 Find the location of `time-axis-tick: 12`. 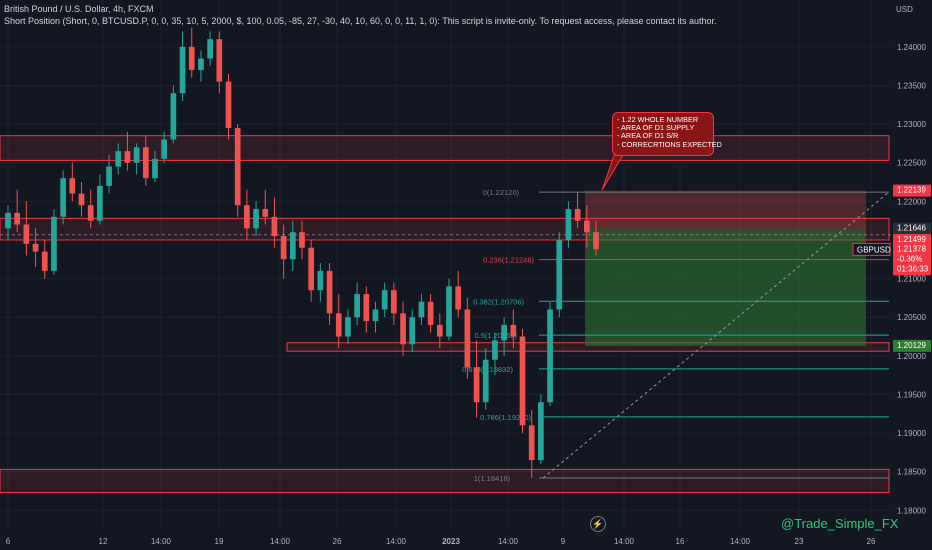

time-axis-tick: 12 is located at coordinates (103, 541).